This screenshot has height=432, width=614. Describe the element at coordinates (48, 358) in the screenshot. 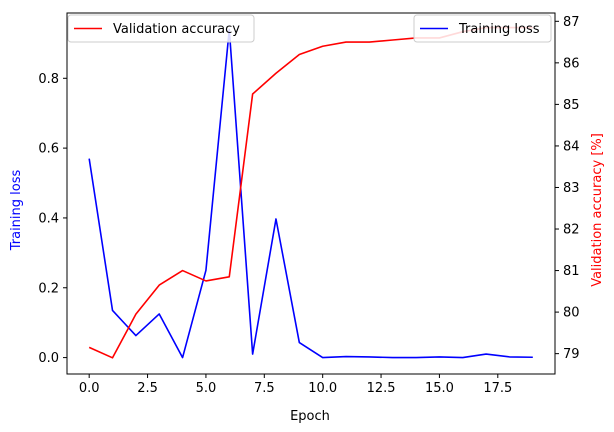

I see `left-tick-label: 0.0` at that location.